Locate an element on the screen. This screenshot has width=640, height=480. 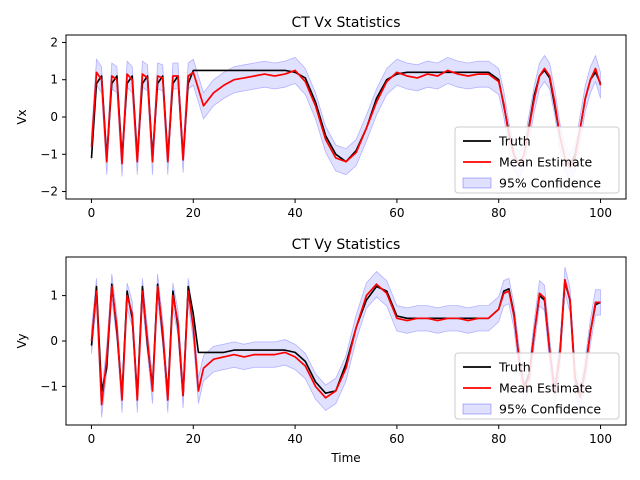
chart-title: CT Vx Statistics is located at coordinates (345, 23).